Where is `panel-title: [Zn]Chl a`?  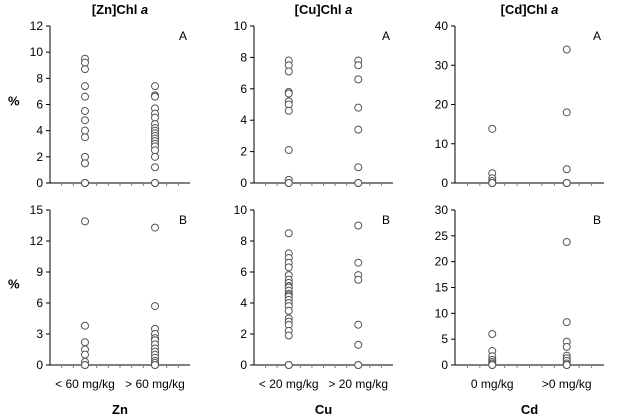
panel-title: [Zn]Chl a is located at coordinates (120, 9).